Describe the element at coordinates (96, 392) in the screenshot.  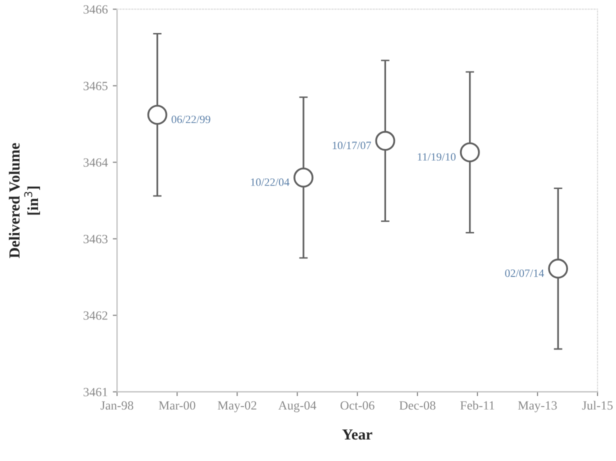
I see `y-tick-label: 3461` at that location.